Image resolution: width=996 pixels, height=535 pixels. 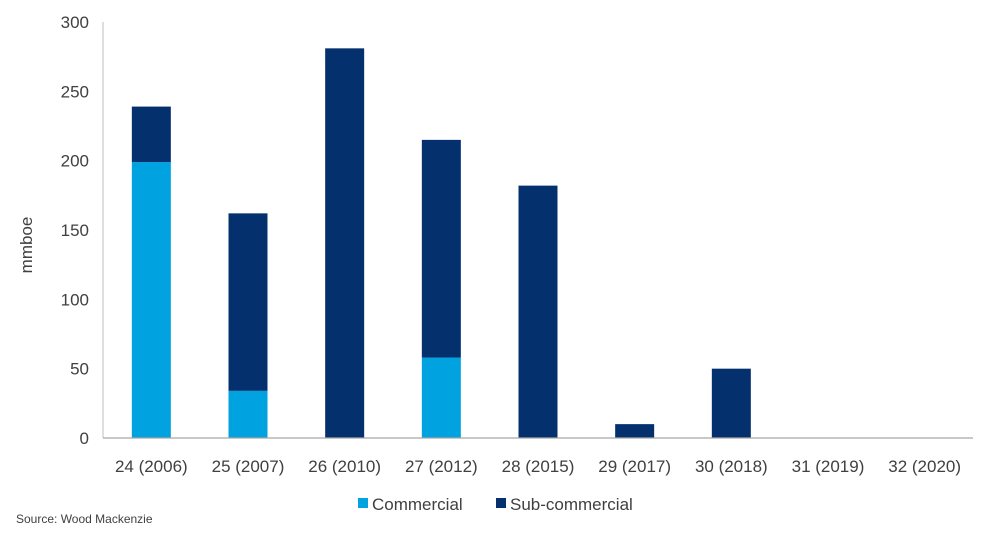 I want to click on y-tick-label: 100, so click(x=75, y=299).